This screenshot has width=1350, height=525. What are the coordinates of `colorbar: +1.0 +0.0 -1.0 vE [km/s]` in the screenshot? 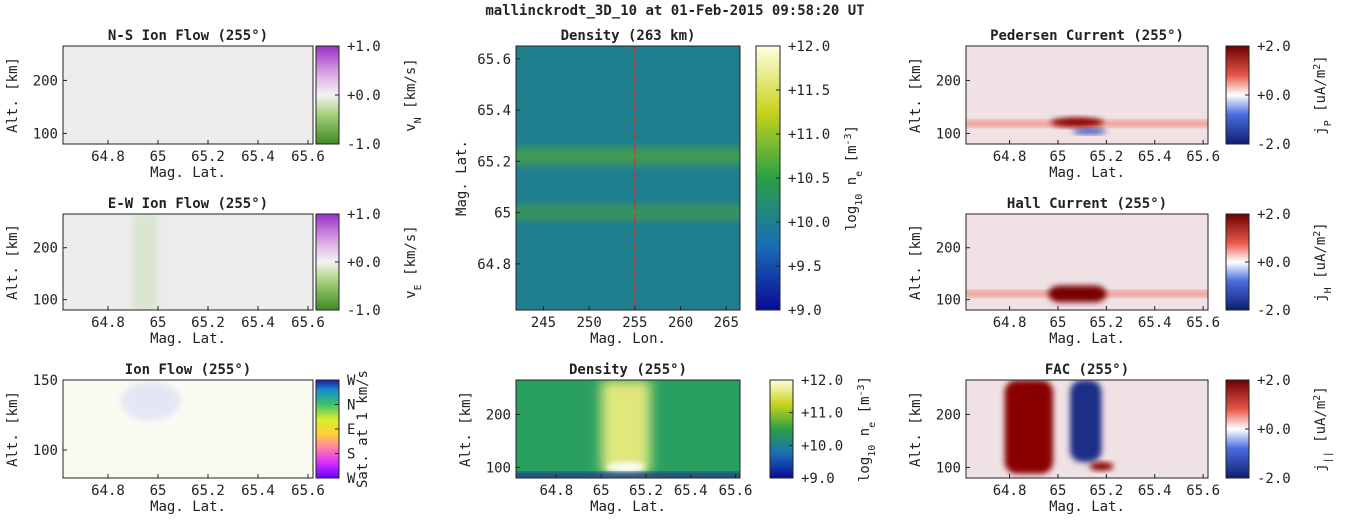 It's located at (369, 263).